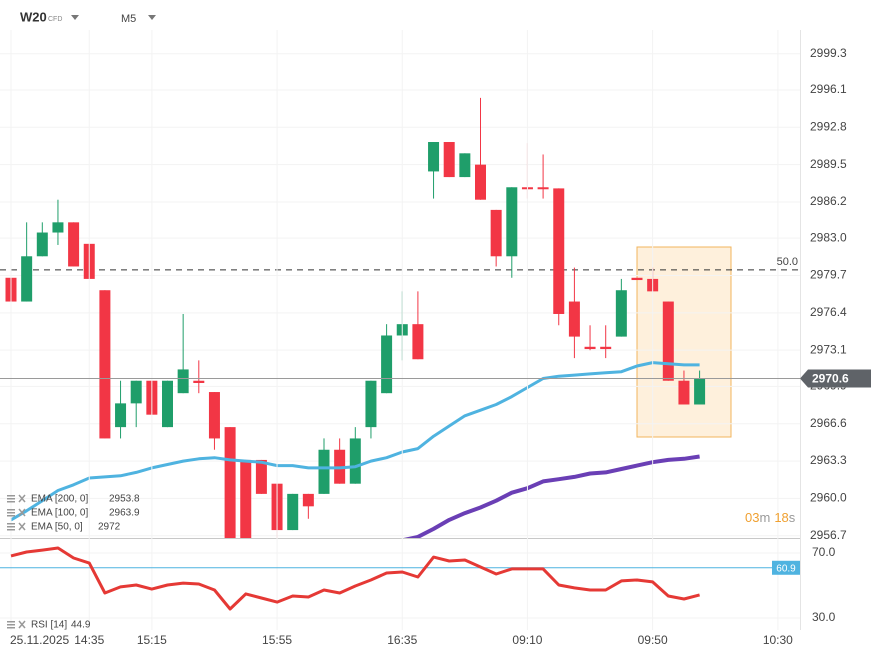 This screenshot has width=871, height=659. Describe the element at coordinates (124, 513) in the screenshot. I see `legend-value: 2963.9` at that location.